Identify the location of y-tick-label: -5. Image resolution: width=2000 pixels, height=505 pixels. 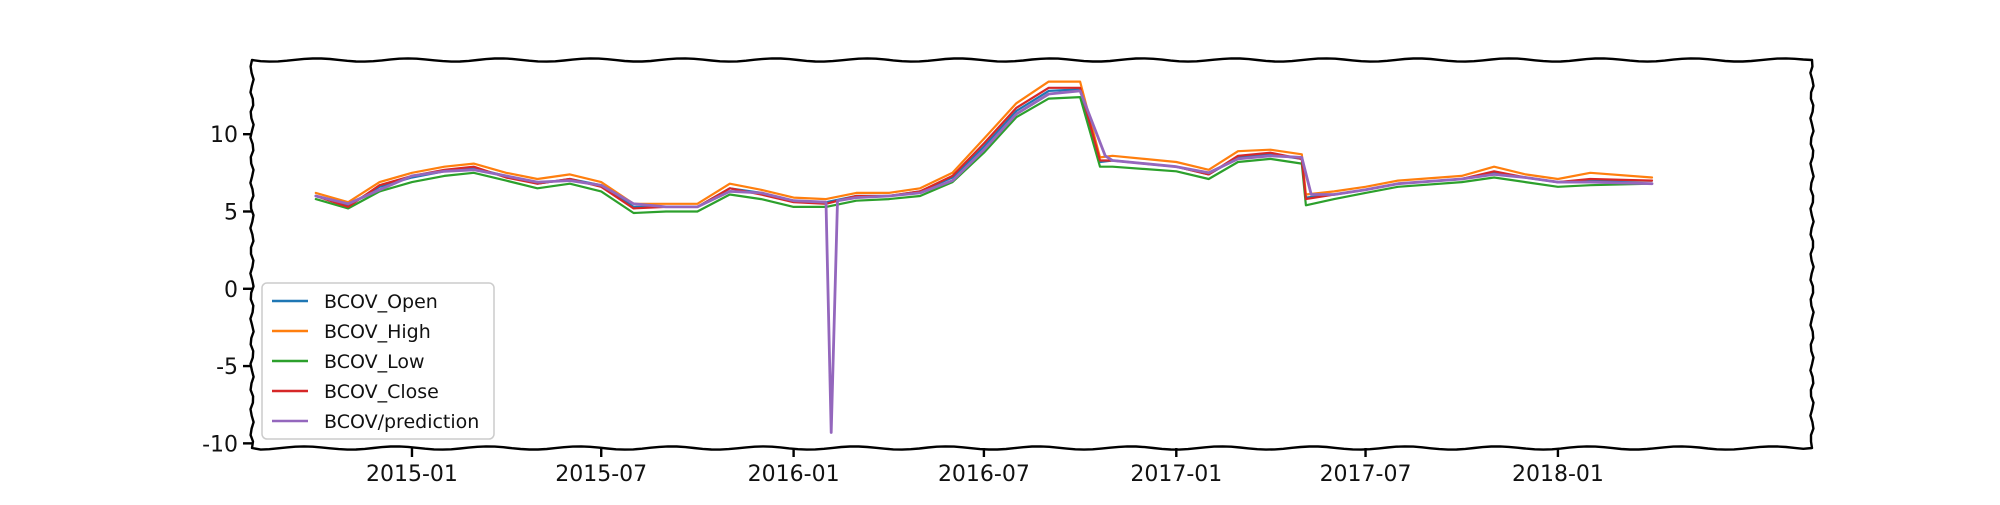
(227, 367).